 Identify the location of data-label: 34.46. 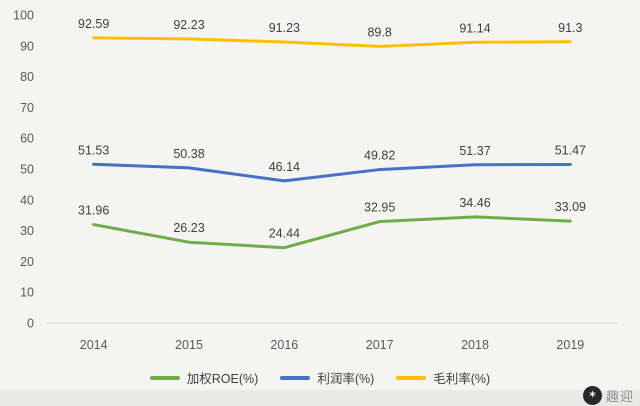
(474, 203).